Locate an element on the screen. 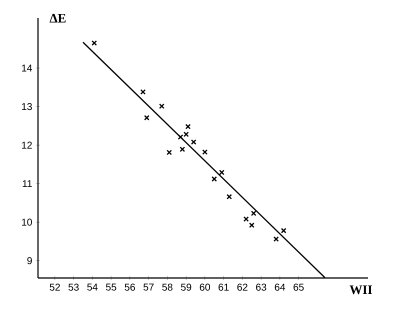  y-tick-label: 13 is located at coordinates (27, 106).